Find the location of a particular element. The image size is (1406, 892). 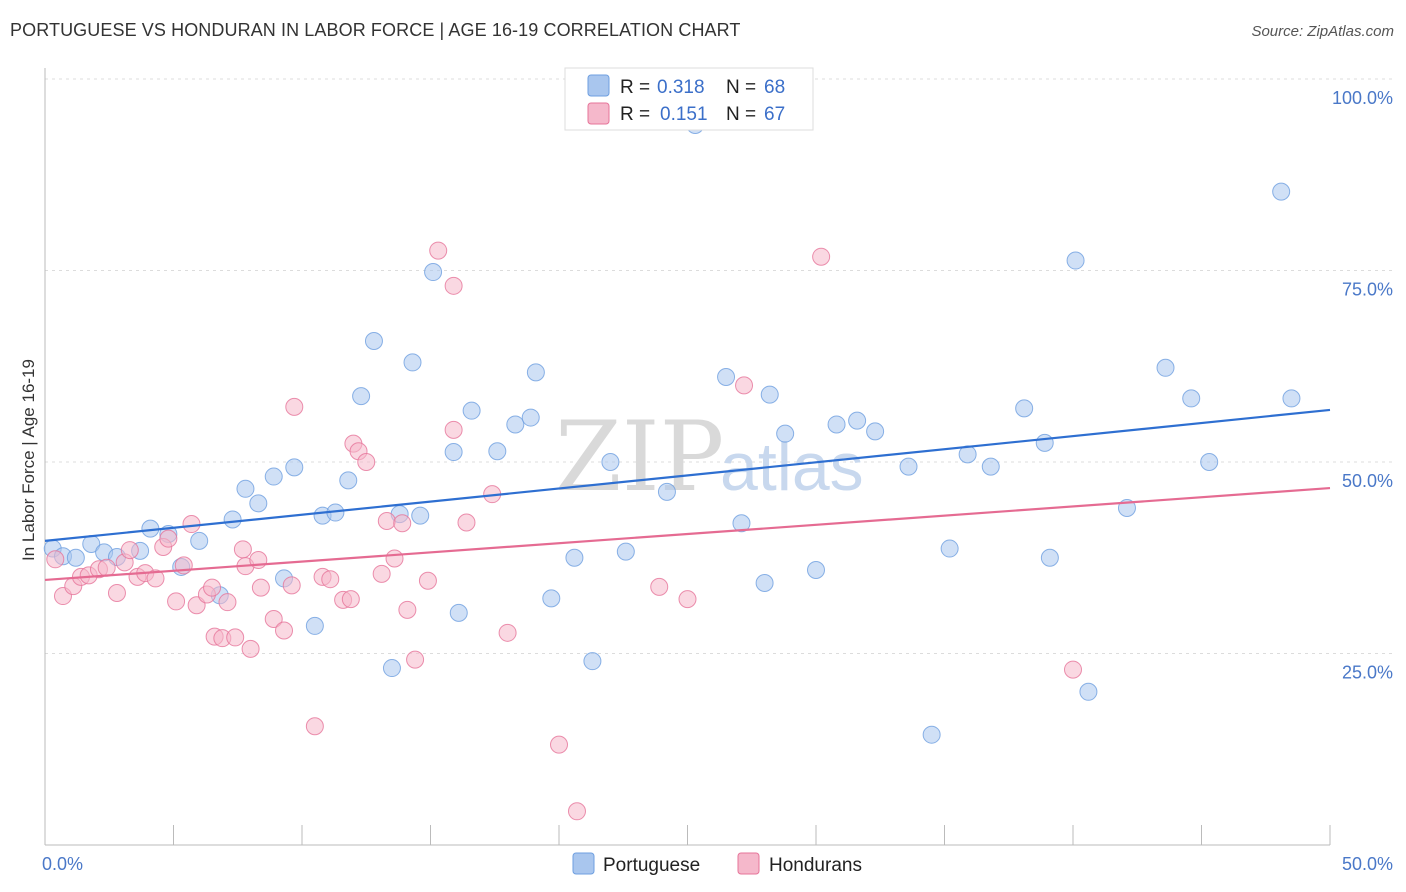

bottom-legend-swatch-hondurans is located at coordinates (748, 863).